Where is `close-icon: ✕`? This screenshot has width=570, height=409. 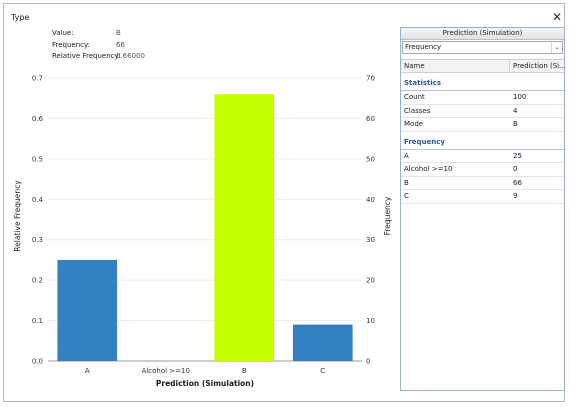 close-icon: ✕ is located at coordinates (557, 17).